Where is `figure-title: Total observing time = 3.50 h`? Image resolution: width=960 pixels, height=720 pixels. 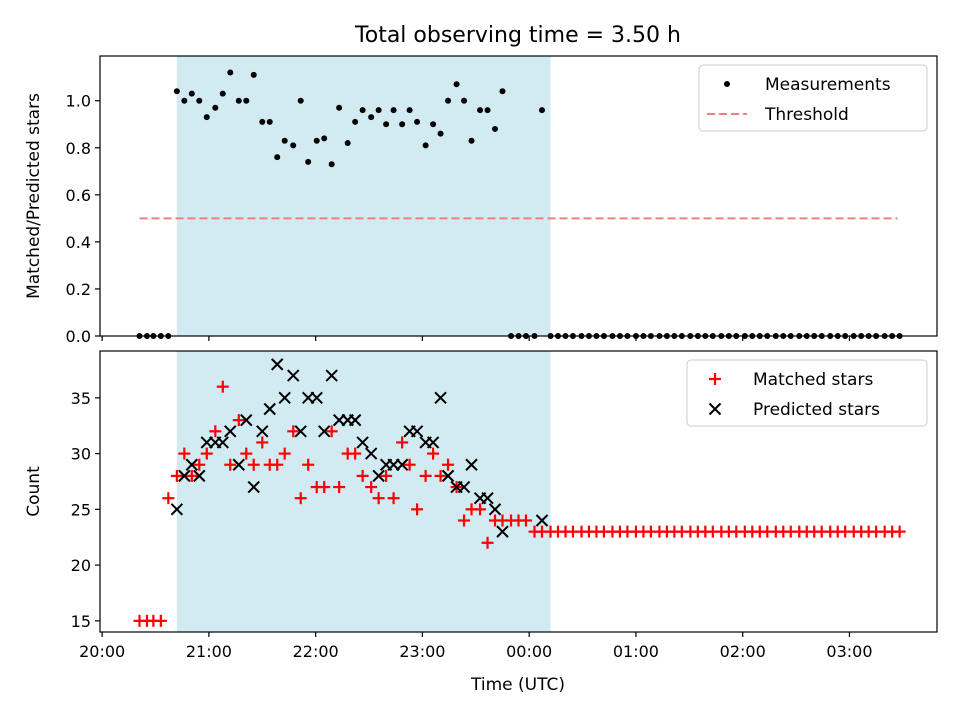 figure-title: Total observing time = 3.50 h is located at coordinates (517, 35).